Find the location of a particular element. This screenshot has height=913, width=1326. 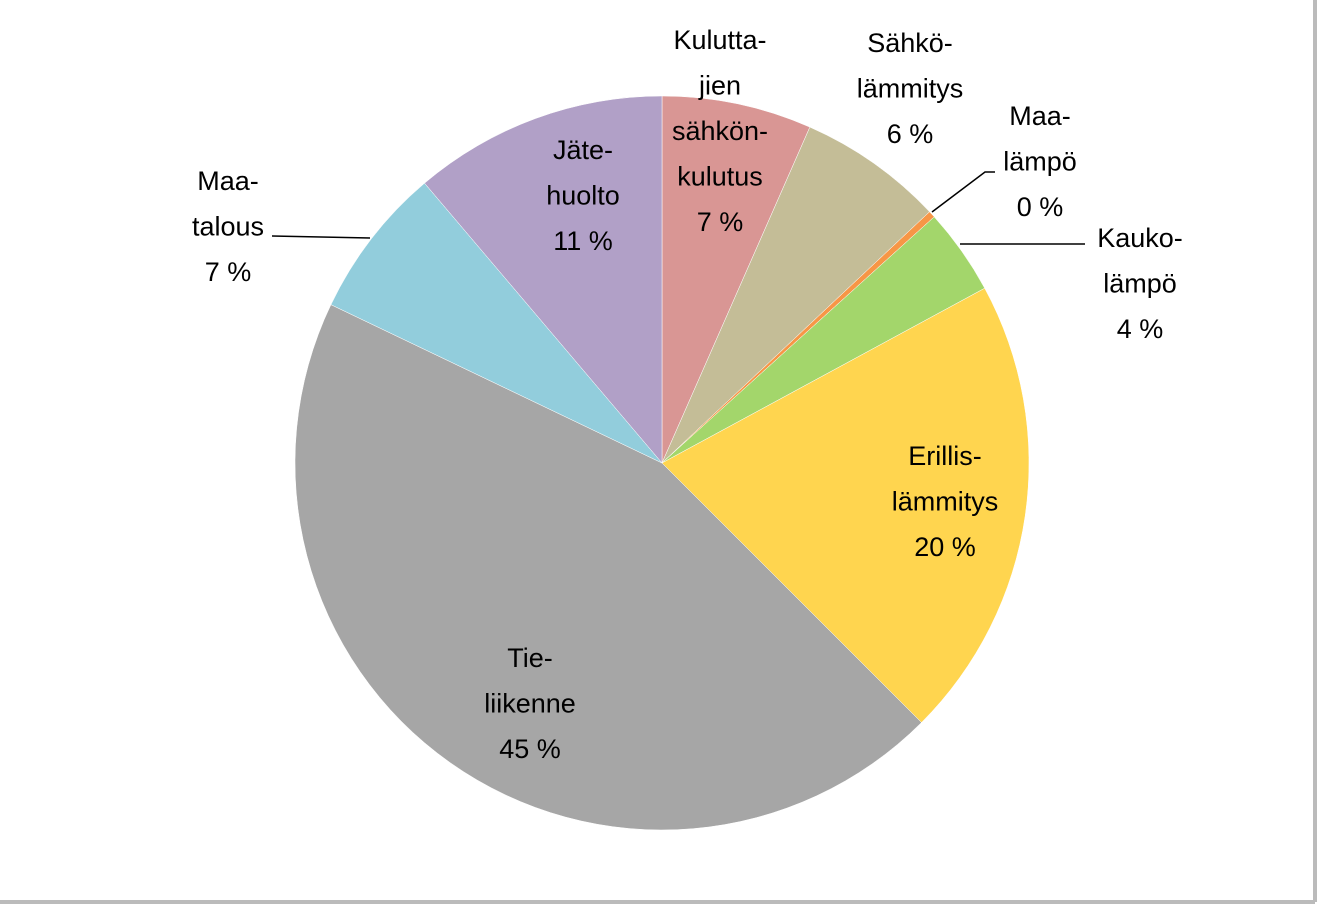

slice-label: talous is located at coordinates (228, 227).